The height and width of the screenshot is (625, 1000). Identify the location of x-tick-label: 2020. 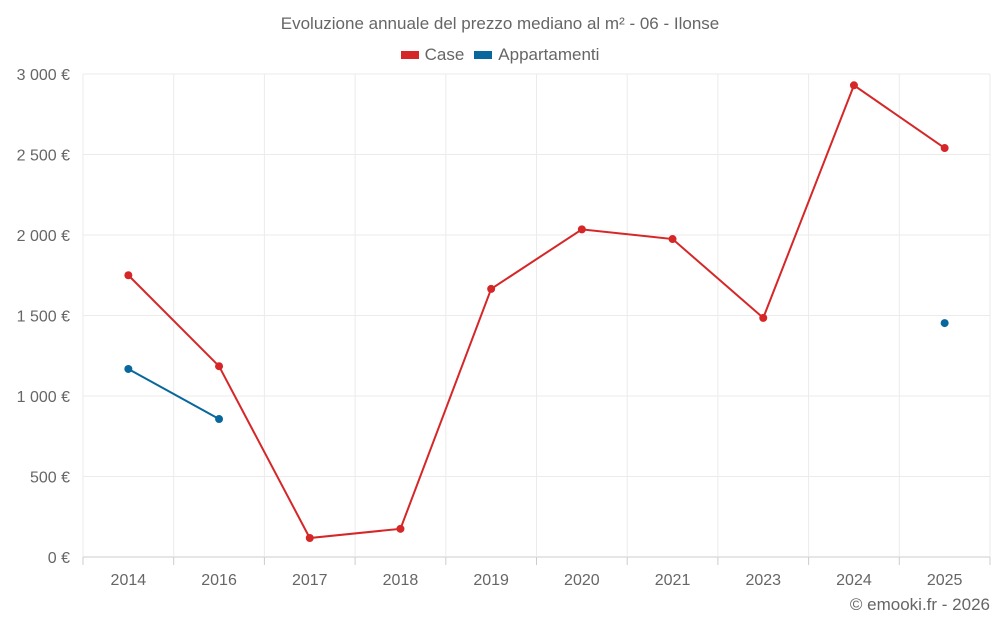
(582, 580).